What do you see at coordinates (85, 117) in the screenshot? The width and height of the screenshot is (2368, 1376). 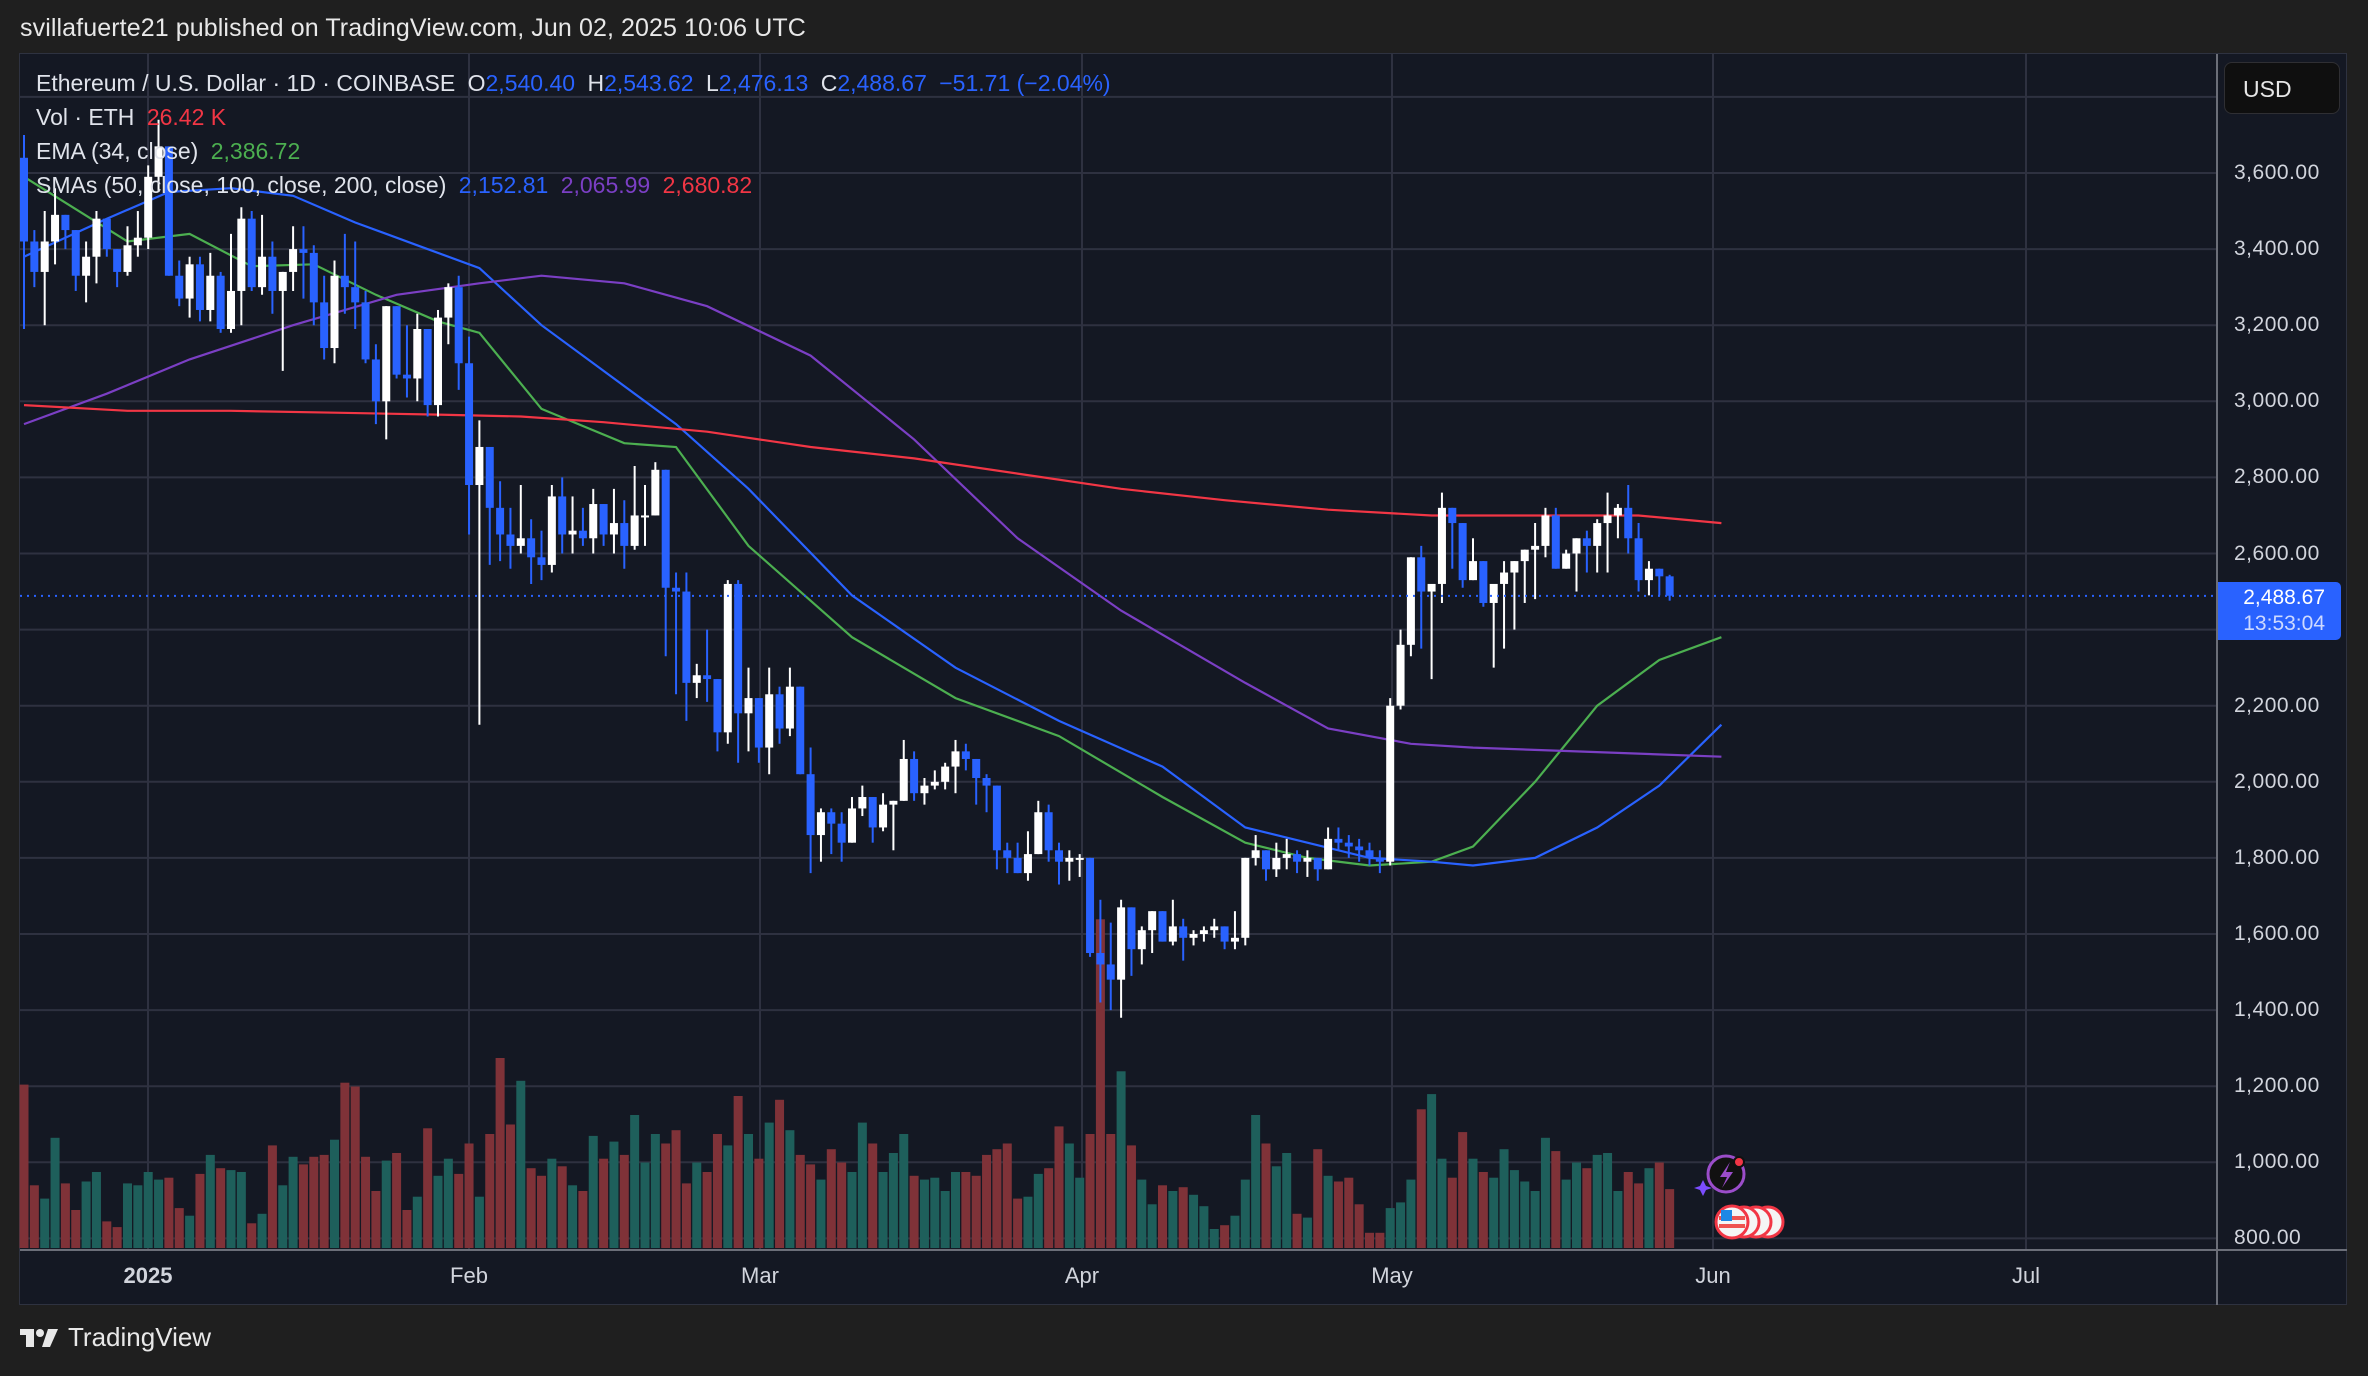 I see `volume-label: Vol · ETH` at bounding box center [85, 117].